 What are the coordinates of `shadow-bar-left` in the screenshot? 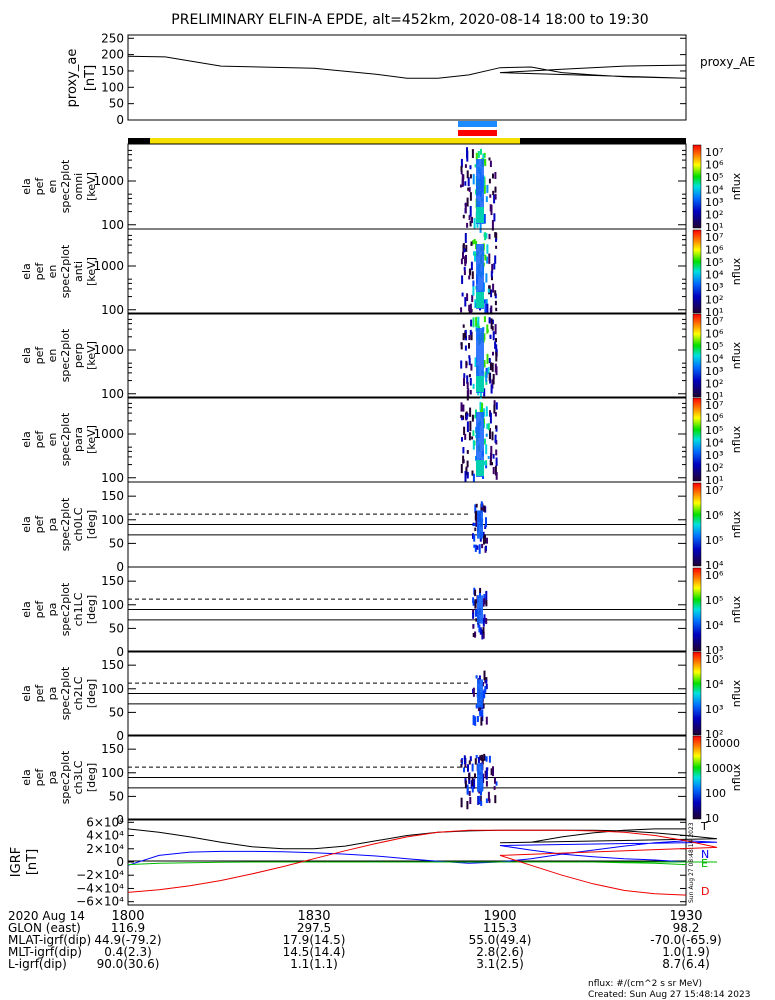 It's located at (139, 141).